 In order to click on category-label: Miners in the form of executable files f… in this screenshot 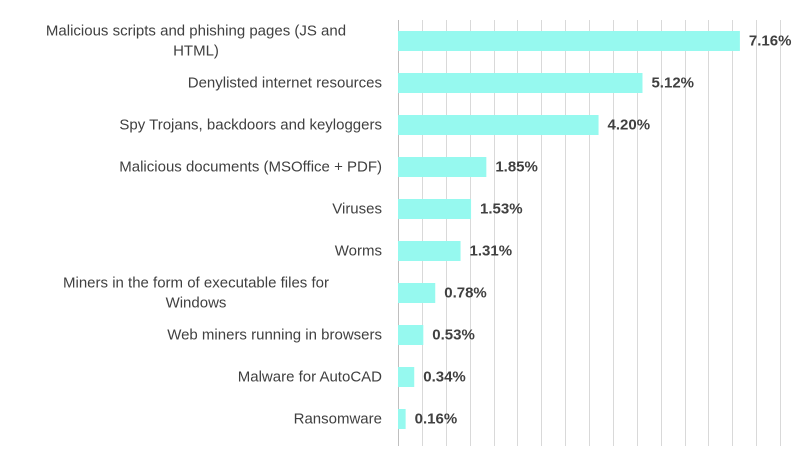, I will do `click(196, 293)`.